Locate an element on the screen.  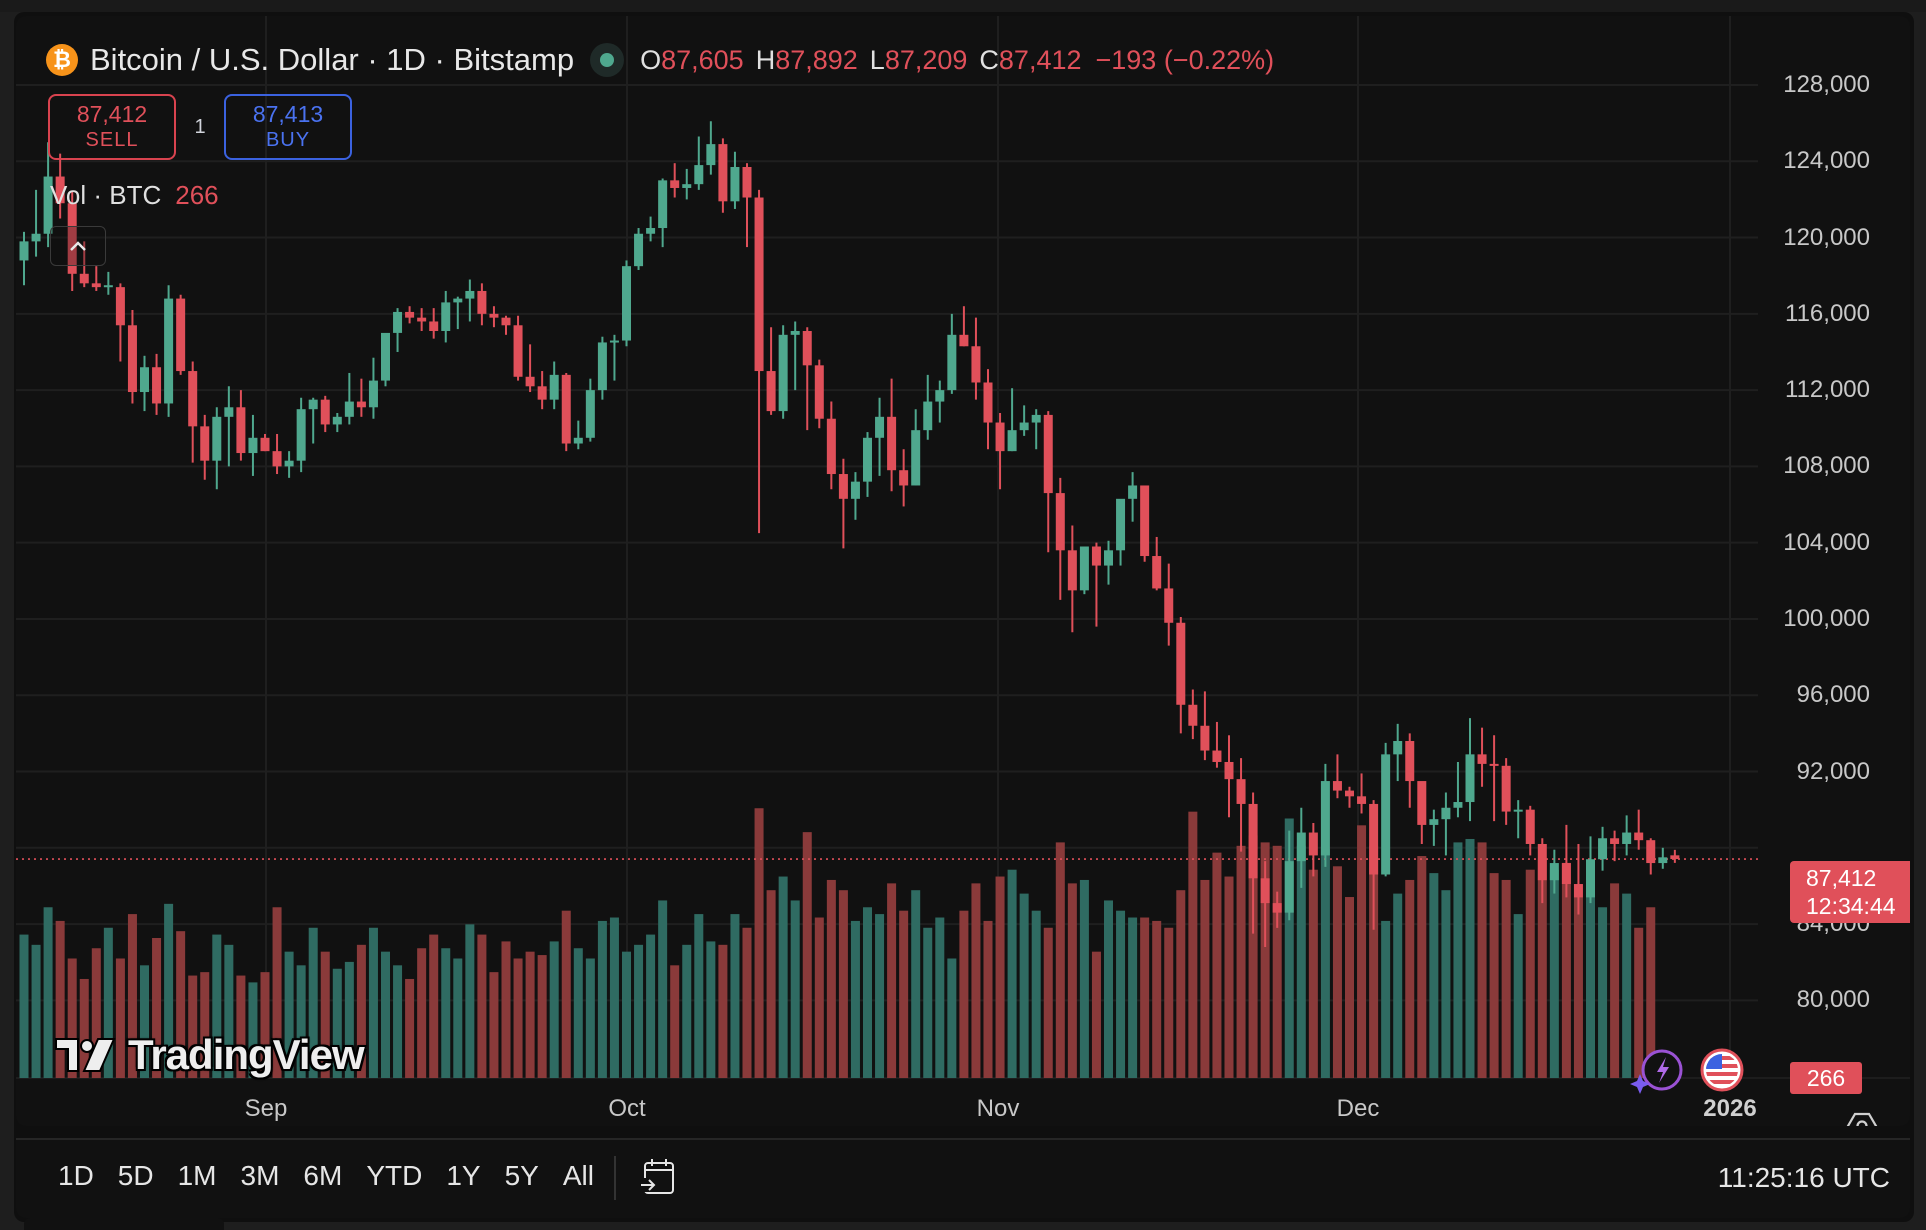
bar-countdown: 12:34:44 is located at coordinates (1851, 906).